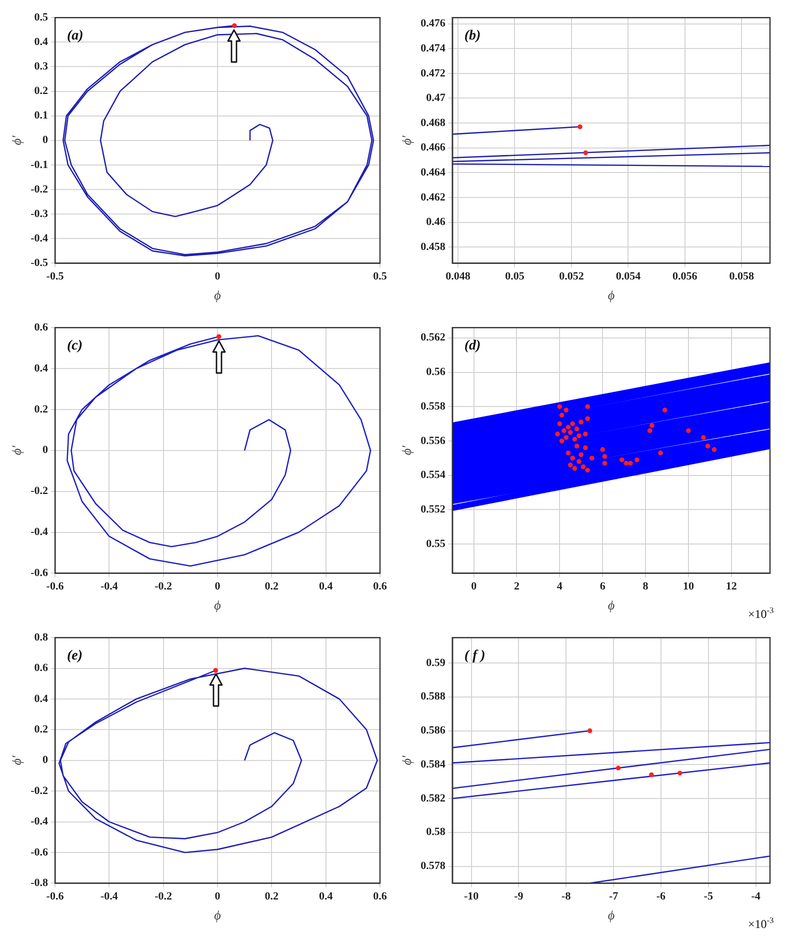  What do you see at coordinates (475, 656) in the screenshot?
I see `annotation: ( f )` at bounding box center [475, 656].